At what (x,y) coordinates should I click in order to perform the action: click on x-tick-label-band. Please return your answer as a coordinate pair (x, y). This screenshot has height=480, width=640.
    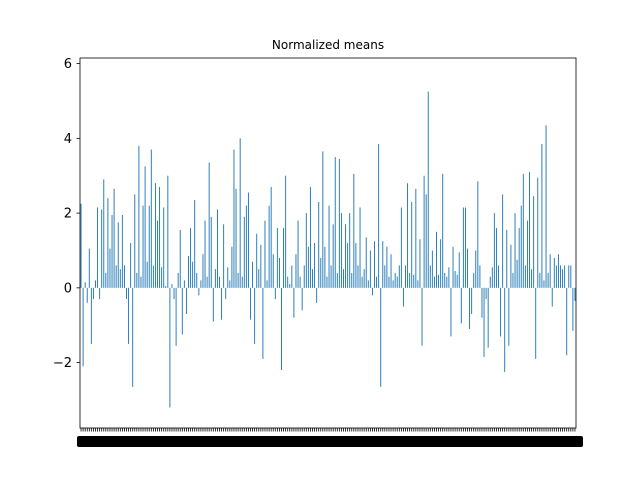
    Looking at the image, I should click on (330, 441).